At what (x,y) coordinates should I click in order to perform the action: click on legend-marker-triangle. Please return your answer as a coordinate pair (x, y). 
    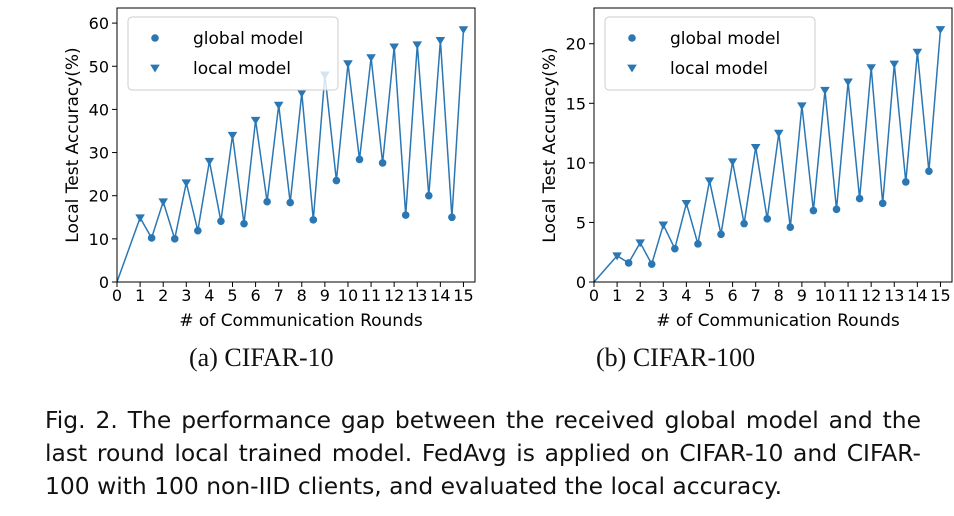
    Looking at the image, I should click on (632, 68).